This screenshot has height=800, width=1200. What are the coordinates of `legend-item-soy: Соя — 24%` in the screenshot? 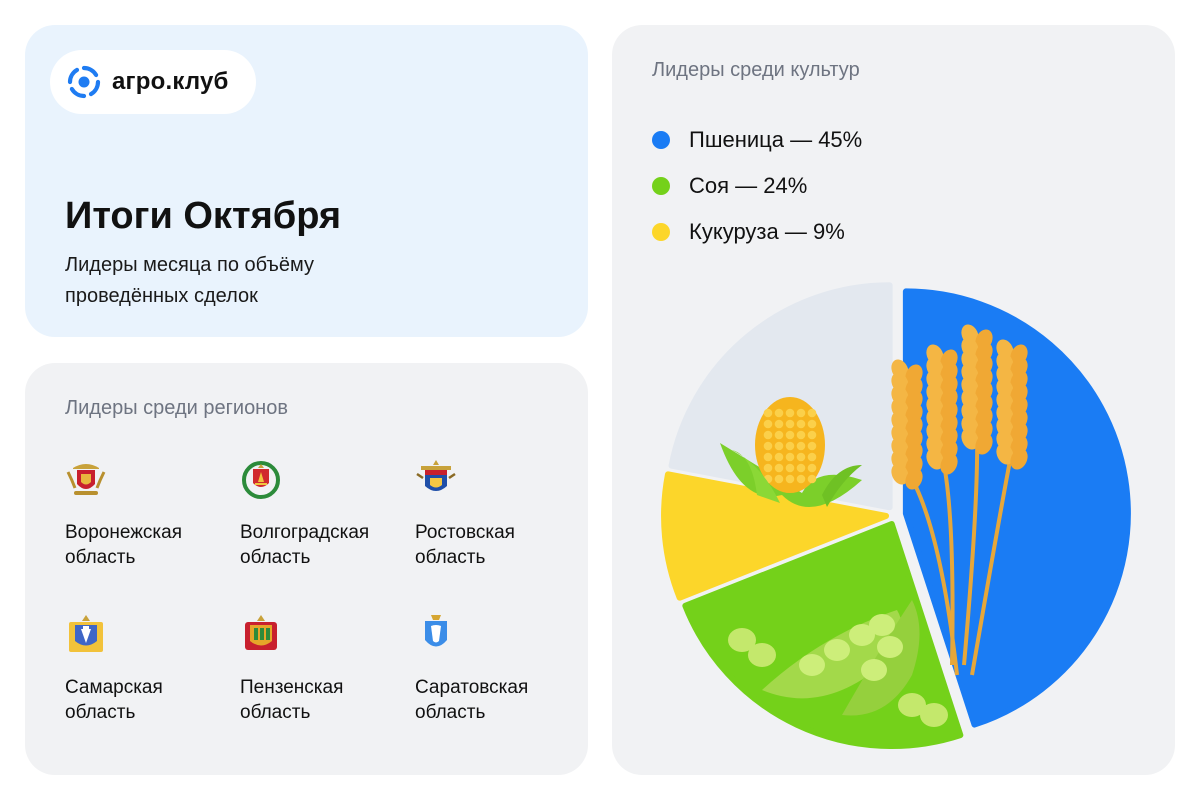 It's located at (757, 186).